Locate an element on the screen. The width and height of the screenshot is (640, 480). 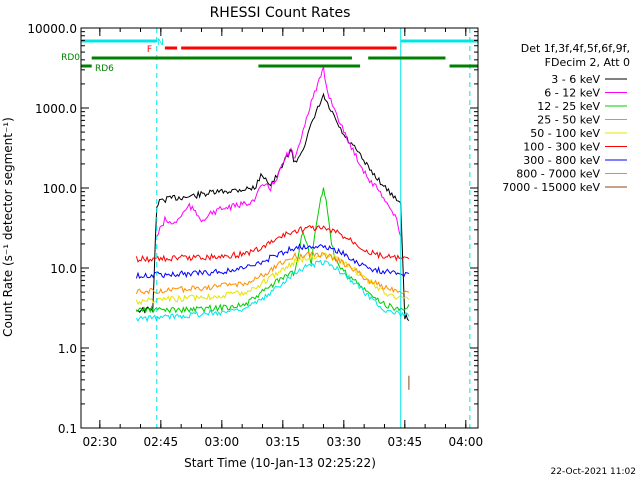
legend-entry-6: 300 - 800 keV is located at coordinates (561, 160).